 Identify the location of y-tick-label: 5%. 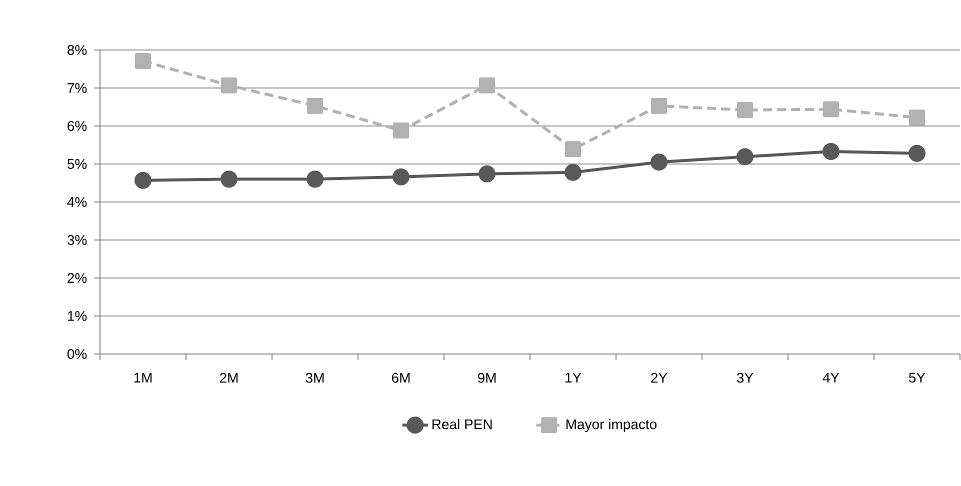
(77, 164).